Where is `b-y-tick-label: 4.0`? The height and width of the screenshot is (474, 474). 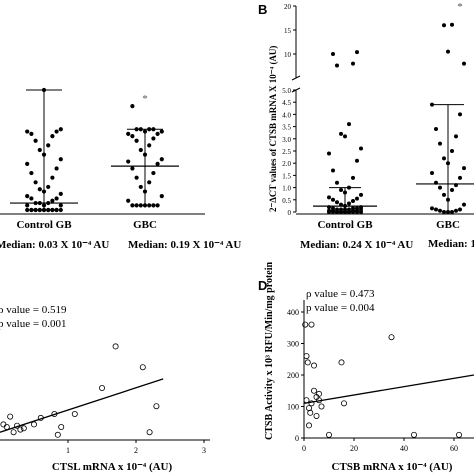 b-y-tick-label: 4.0 is located at coordinates (286, 115).